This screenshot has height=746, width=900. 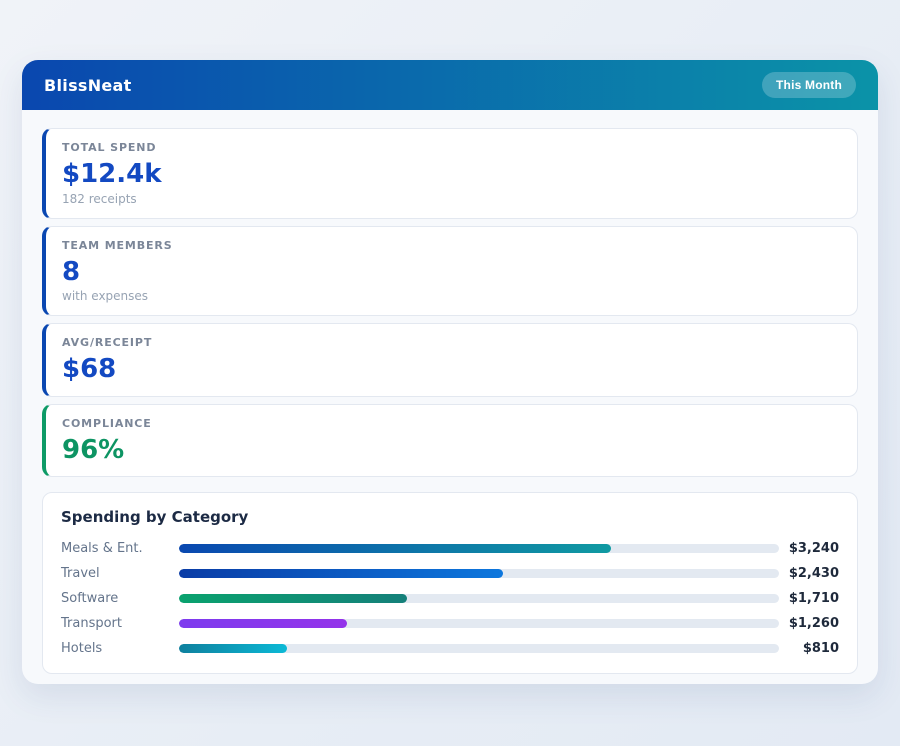 What do you see at coordinates (112, 174) in the screenshot?
I see `stat-value: $12.4k` at bounding box center [112, 174].